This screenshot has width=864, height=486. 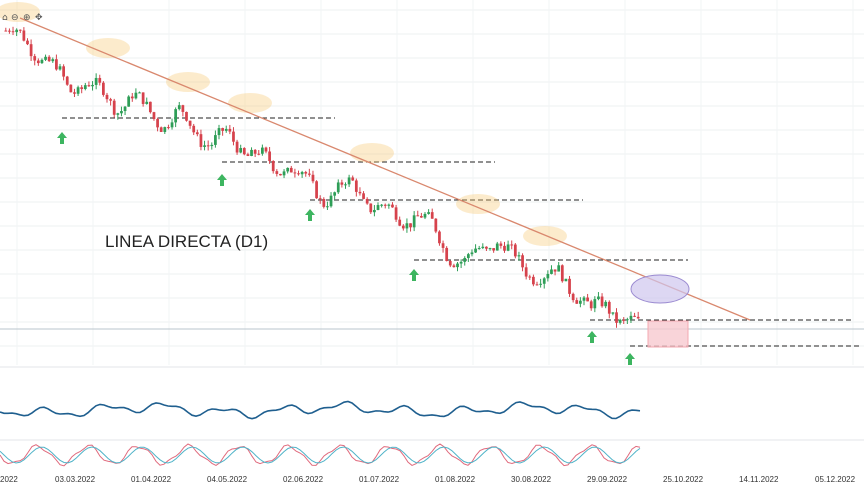 I want to click on rsi-line, so click(x=320, y=410).